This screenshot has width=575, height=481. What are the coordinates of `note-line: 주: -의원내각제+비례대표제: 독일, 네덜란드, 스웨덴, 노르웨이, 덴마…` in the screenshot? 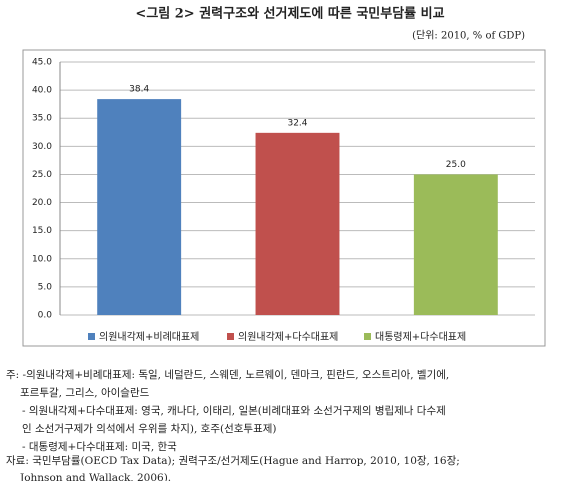 It's located at (227, 374).